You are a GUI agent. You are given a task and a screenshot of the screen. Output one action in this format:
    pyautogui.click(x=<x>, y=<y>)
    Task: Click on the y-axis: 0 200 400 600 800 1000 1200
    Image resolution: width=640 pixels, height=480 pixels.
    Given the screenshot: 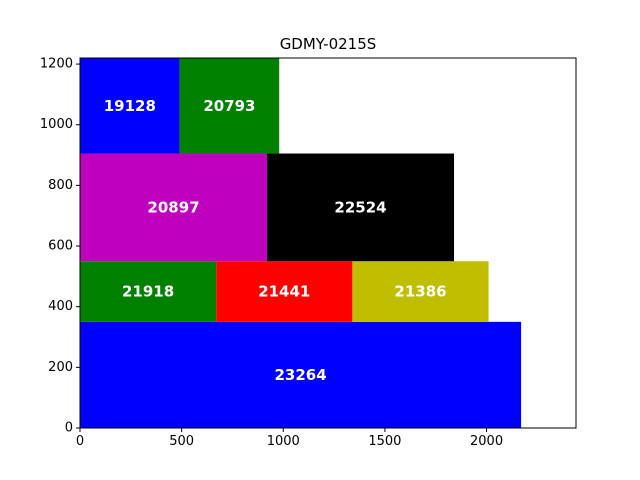 What is the action you would take?
    pyautogui.click(x=60, y=246)
    